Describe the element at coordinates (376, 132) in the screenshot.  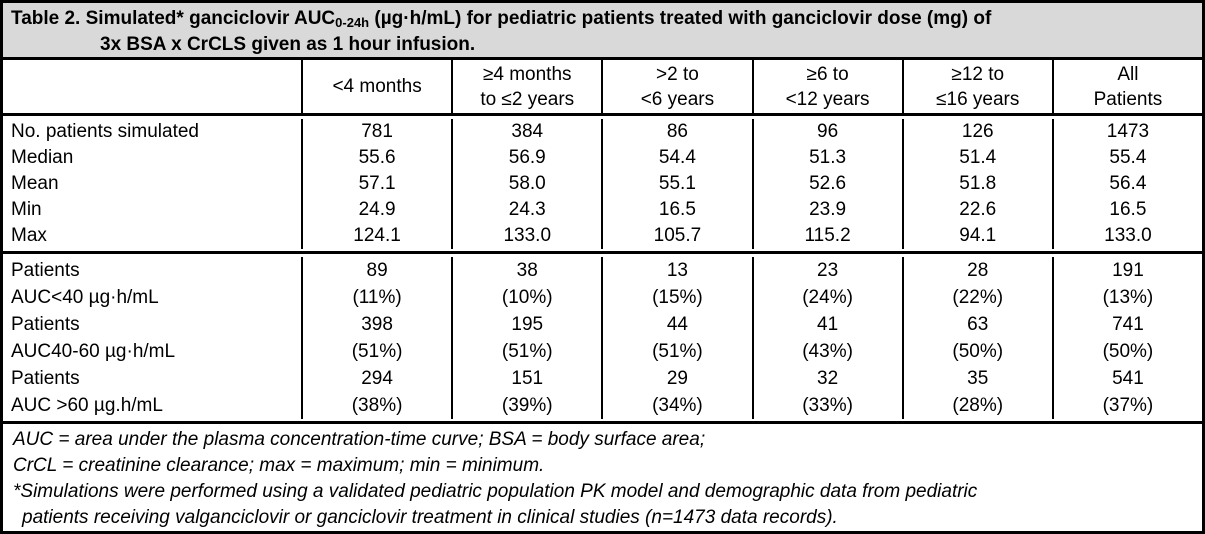
I see `table-cell: 781` at that location.